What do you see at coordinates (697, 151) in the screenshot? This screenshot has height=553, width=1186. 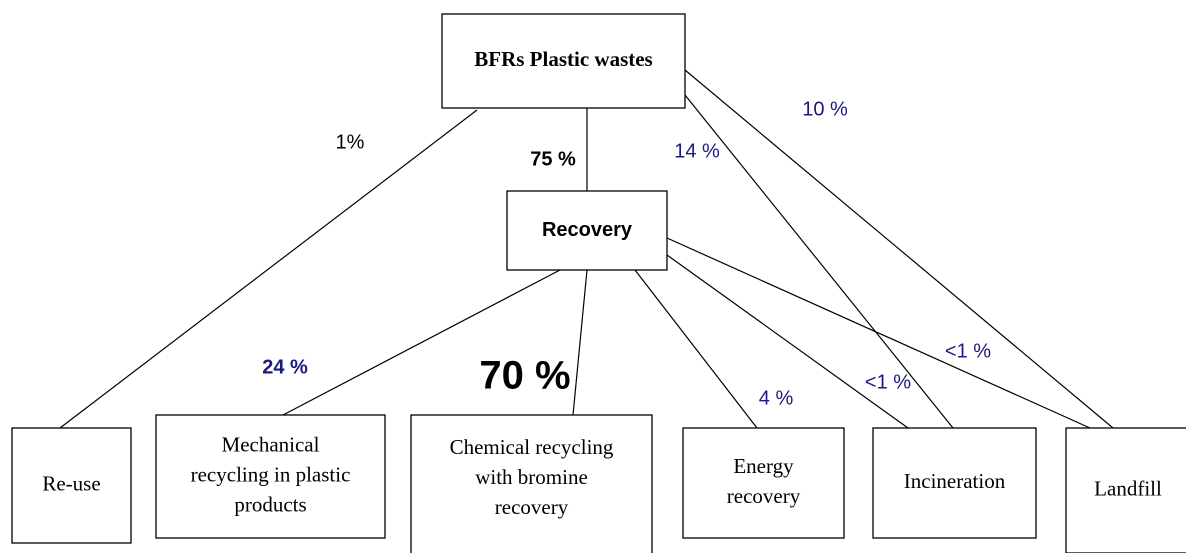 I see `edge-label: 14 %` at bounding box center [697, 151].